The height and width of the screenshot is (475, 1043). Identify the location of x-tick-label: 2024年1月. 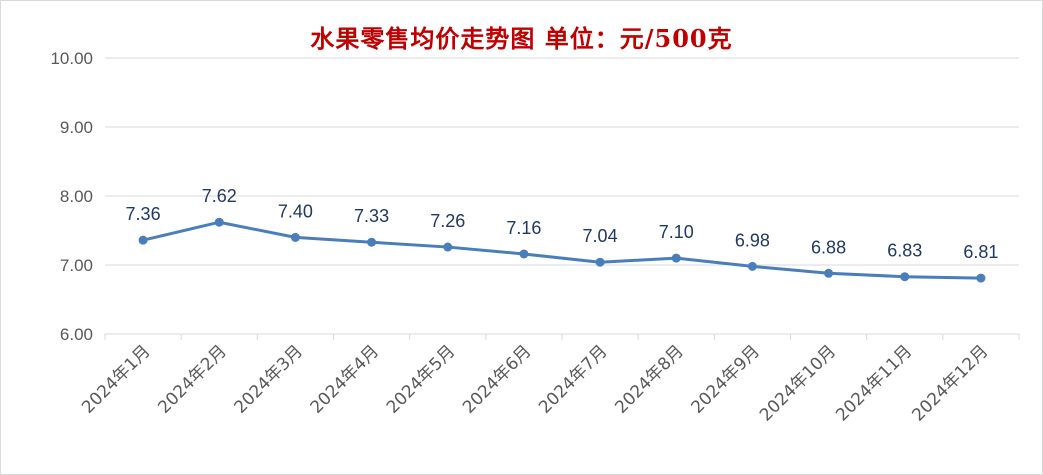
(116, 379).